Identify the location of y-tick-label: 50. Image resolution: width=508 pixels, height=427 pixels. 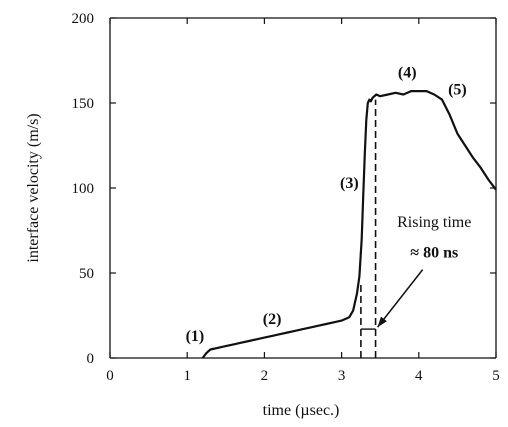
(86, 274).